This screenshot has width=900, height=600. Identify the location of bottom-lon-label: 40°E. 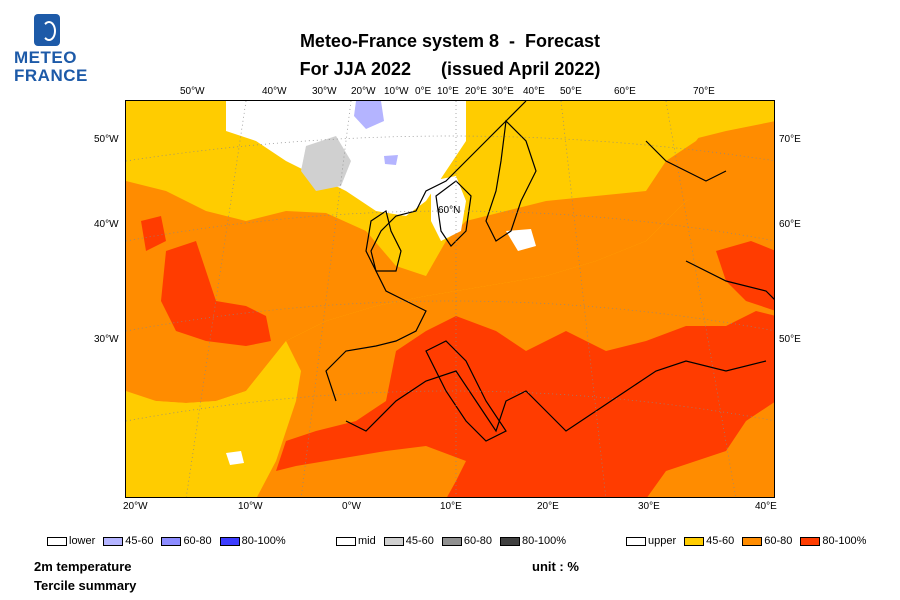
(766, 506).